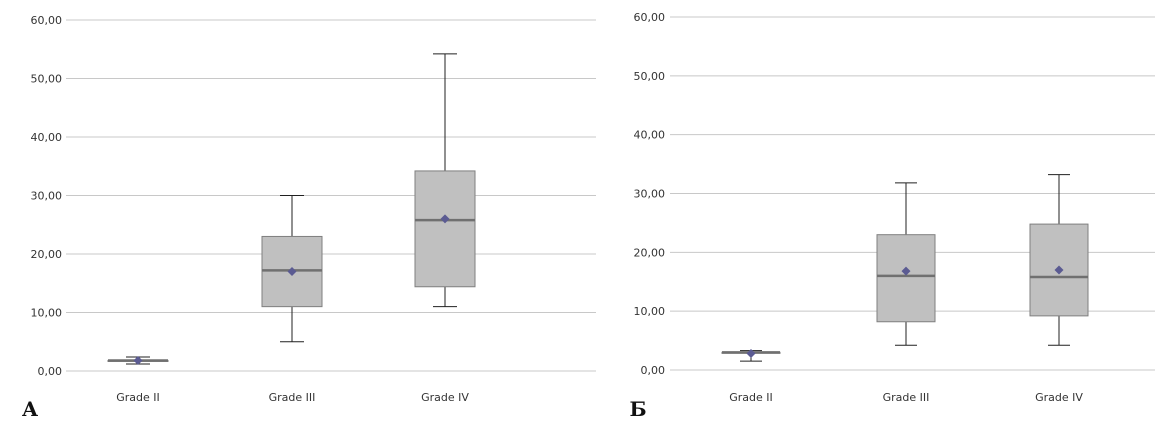  What do you see at coordinates (637, 409) in the screenshot?
I see `panel-letter: Б` at bounding box center [637, 409].